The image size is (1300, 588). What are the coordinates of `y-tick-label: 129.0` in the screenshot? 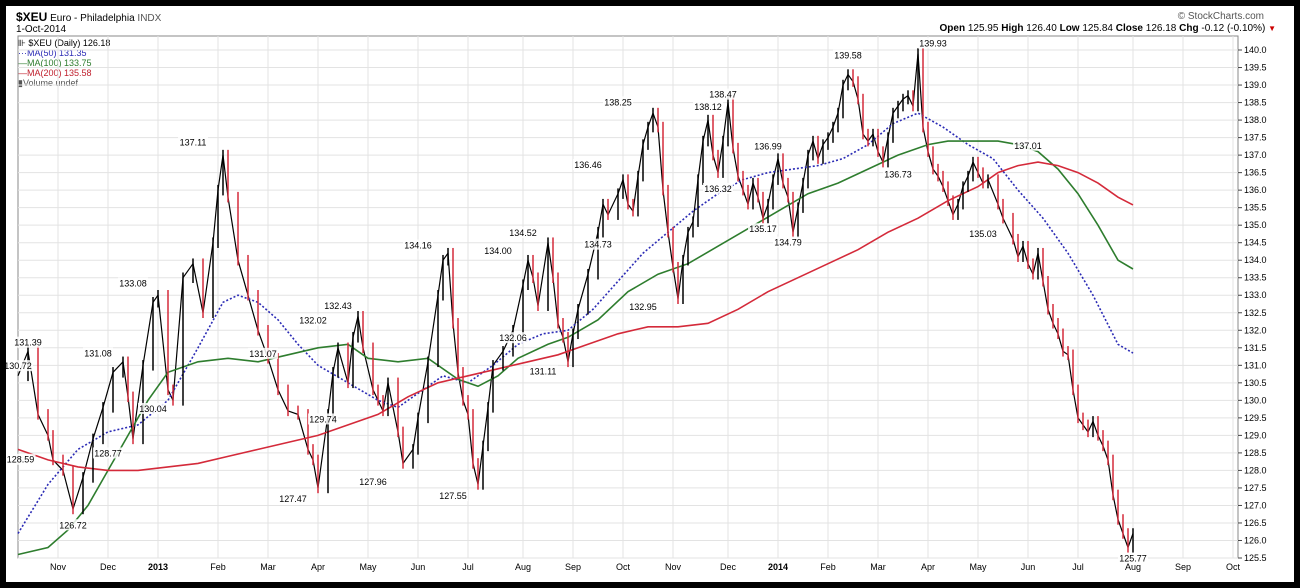 It's located at (1255, 435).